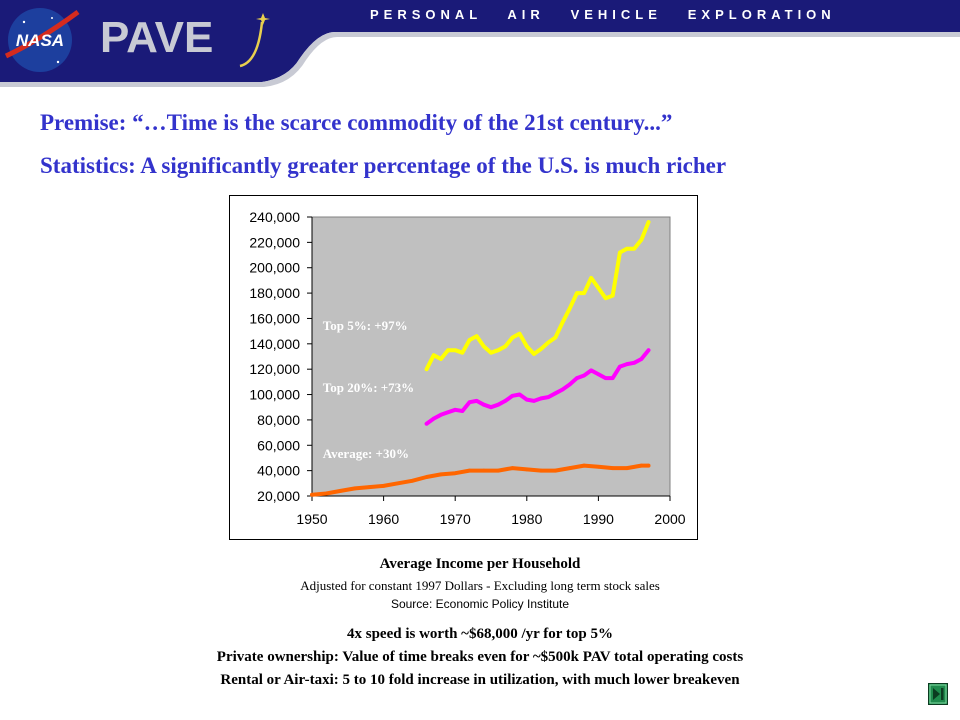 This screenshot has width=960, height=720. What do you see at coordinates (383, 519) in the screenshot?
I see `x-tick-label: 1960` at bounding box center [383, 519].